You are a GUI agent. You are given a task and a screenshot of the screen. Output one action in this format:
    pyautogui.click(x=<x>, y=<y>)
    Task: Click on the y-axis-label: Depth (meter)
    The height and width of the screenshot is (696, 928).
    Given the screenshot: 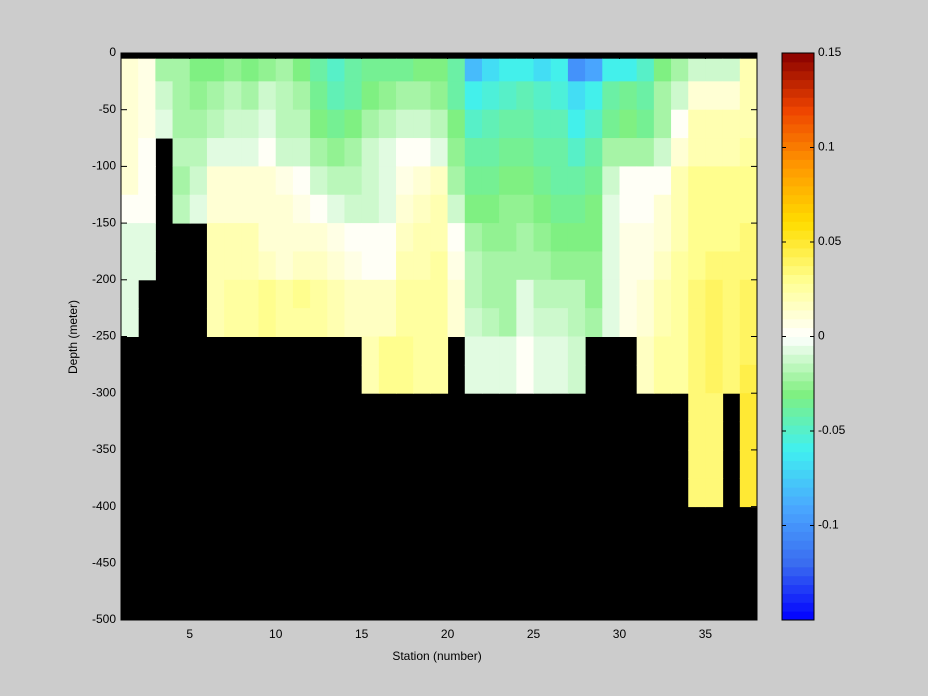 What is the action you would take?
    pyautogui.click(x=73, y=337)
    